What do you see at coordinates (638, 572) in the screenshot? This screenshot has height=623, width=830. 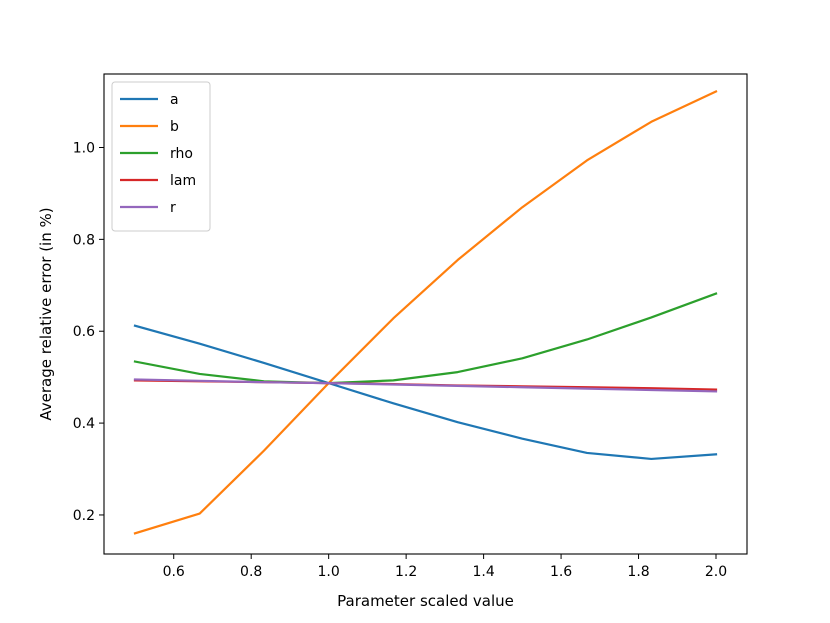 I see `x-tick-label: 1.8` at bounding box center [638, 572].